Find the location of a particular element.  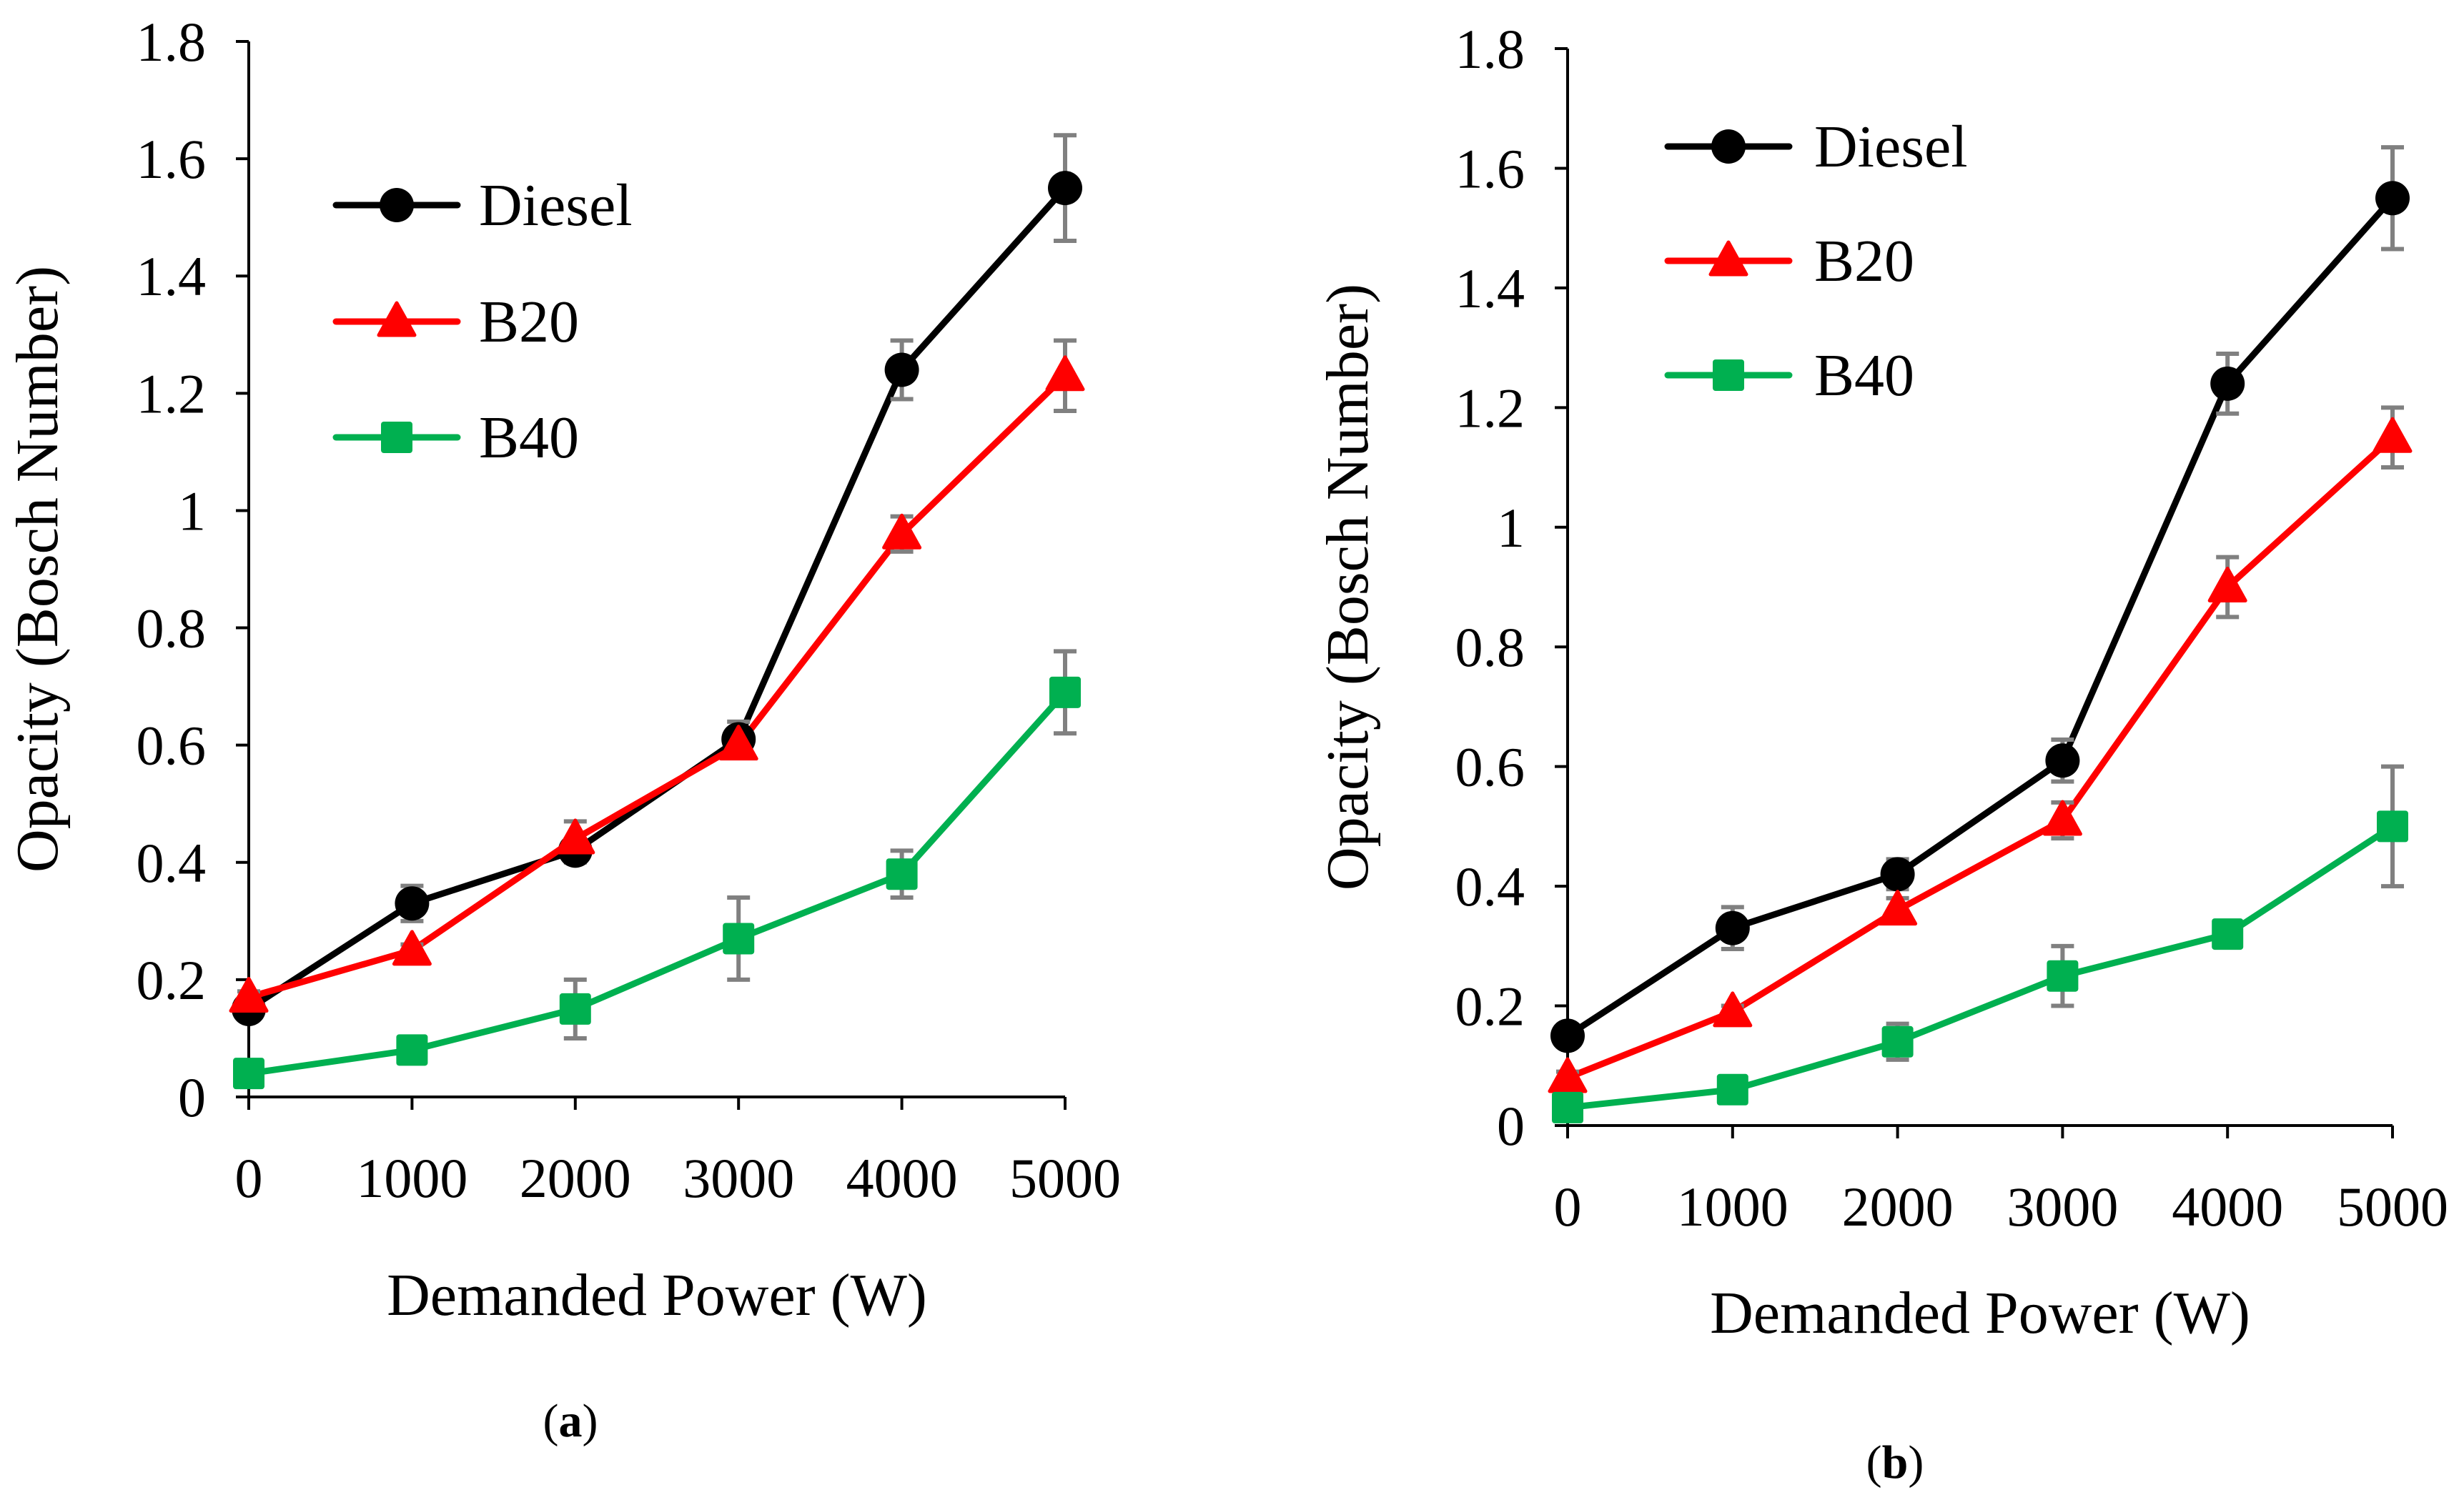

caption-letter: b is located at coordinates (1896, 1462).